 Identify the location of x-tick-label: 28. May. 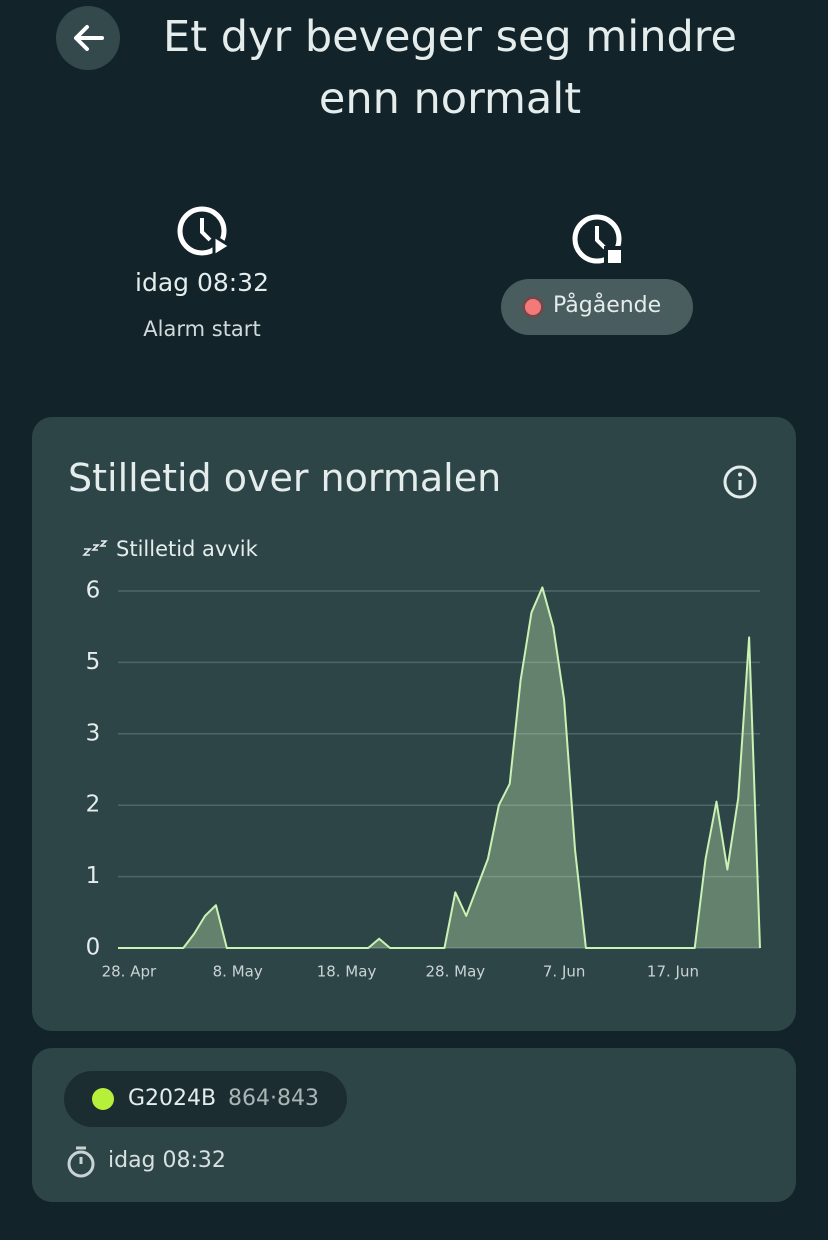
(456, 972).